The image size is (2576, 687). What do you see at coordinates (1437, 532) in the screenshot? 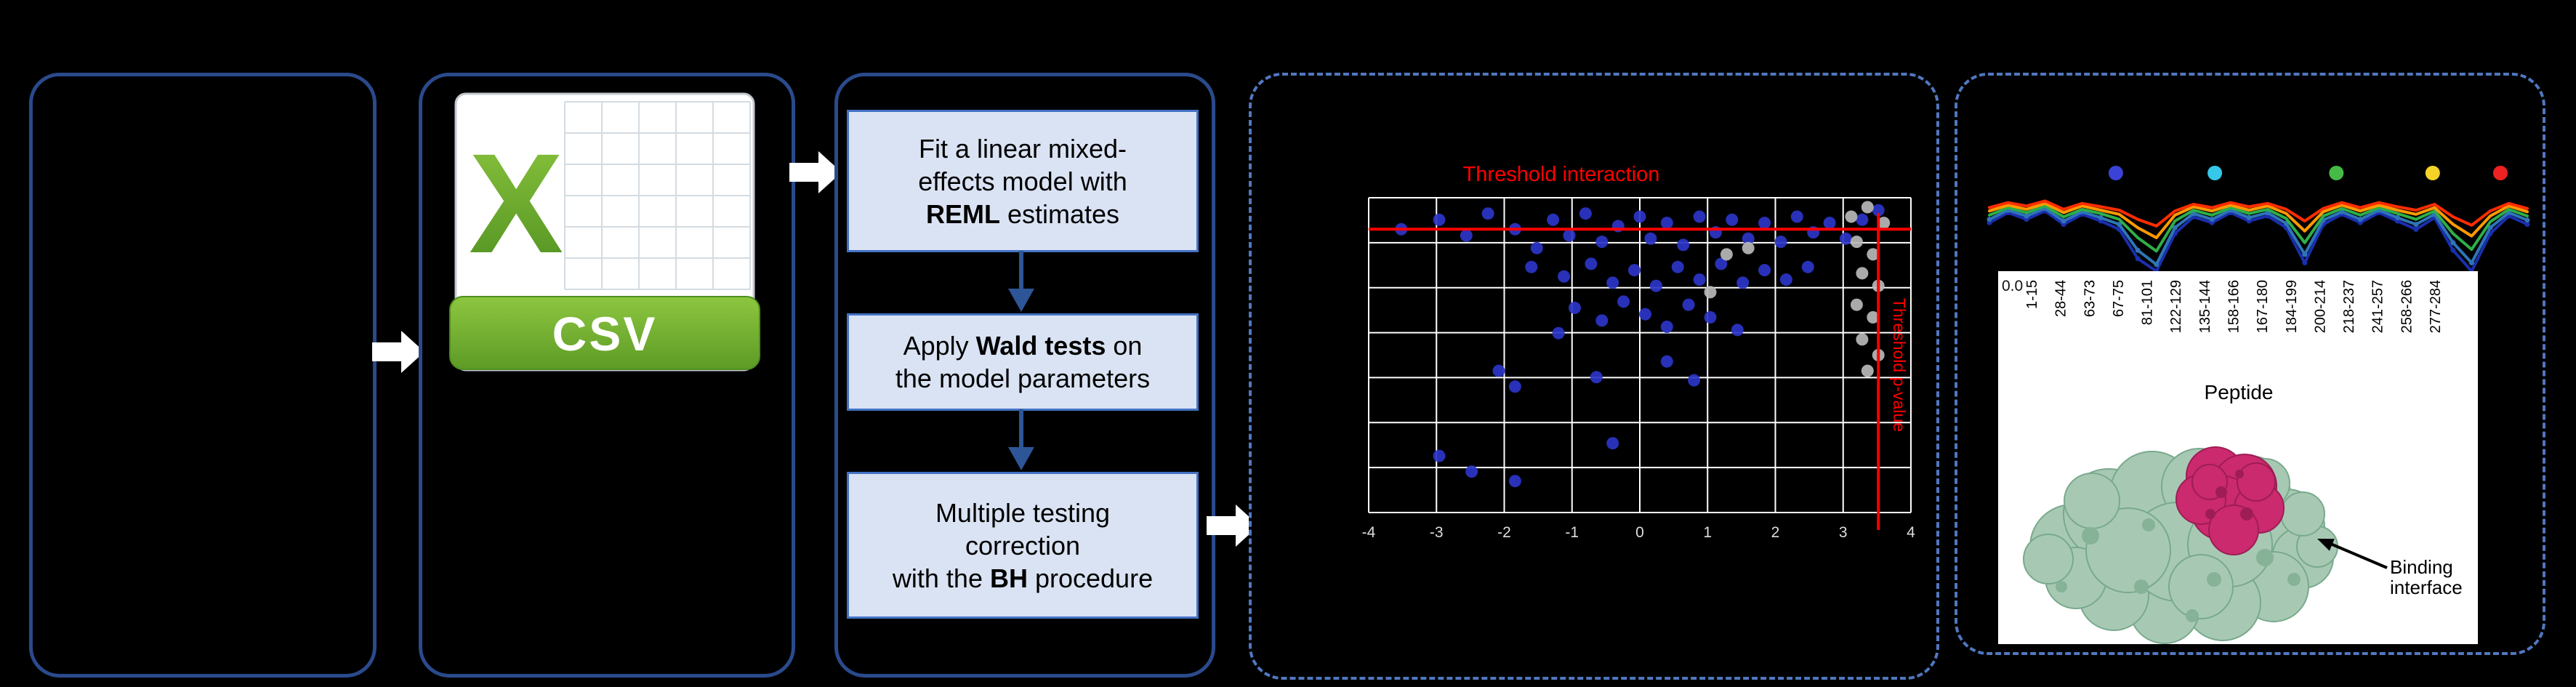
I see `x-axis-tick-label: -3` at bounding box center [1437, 532].